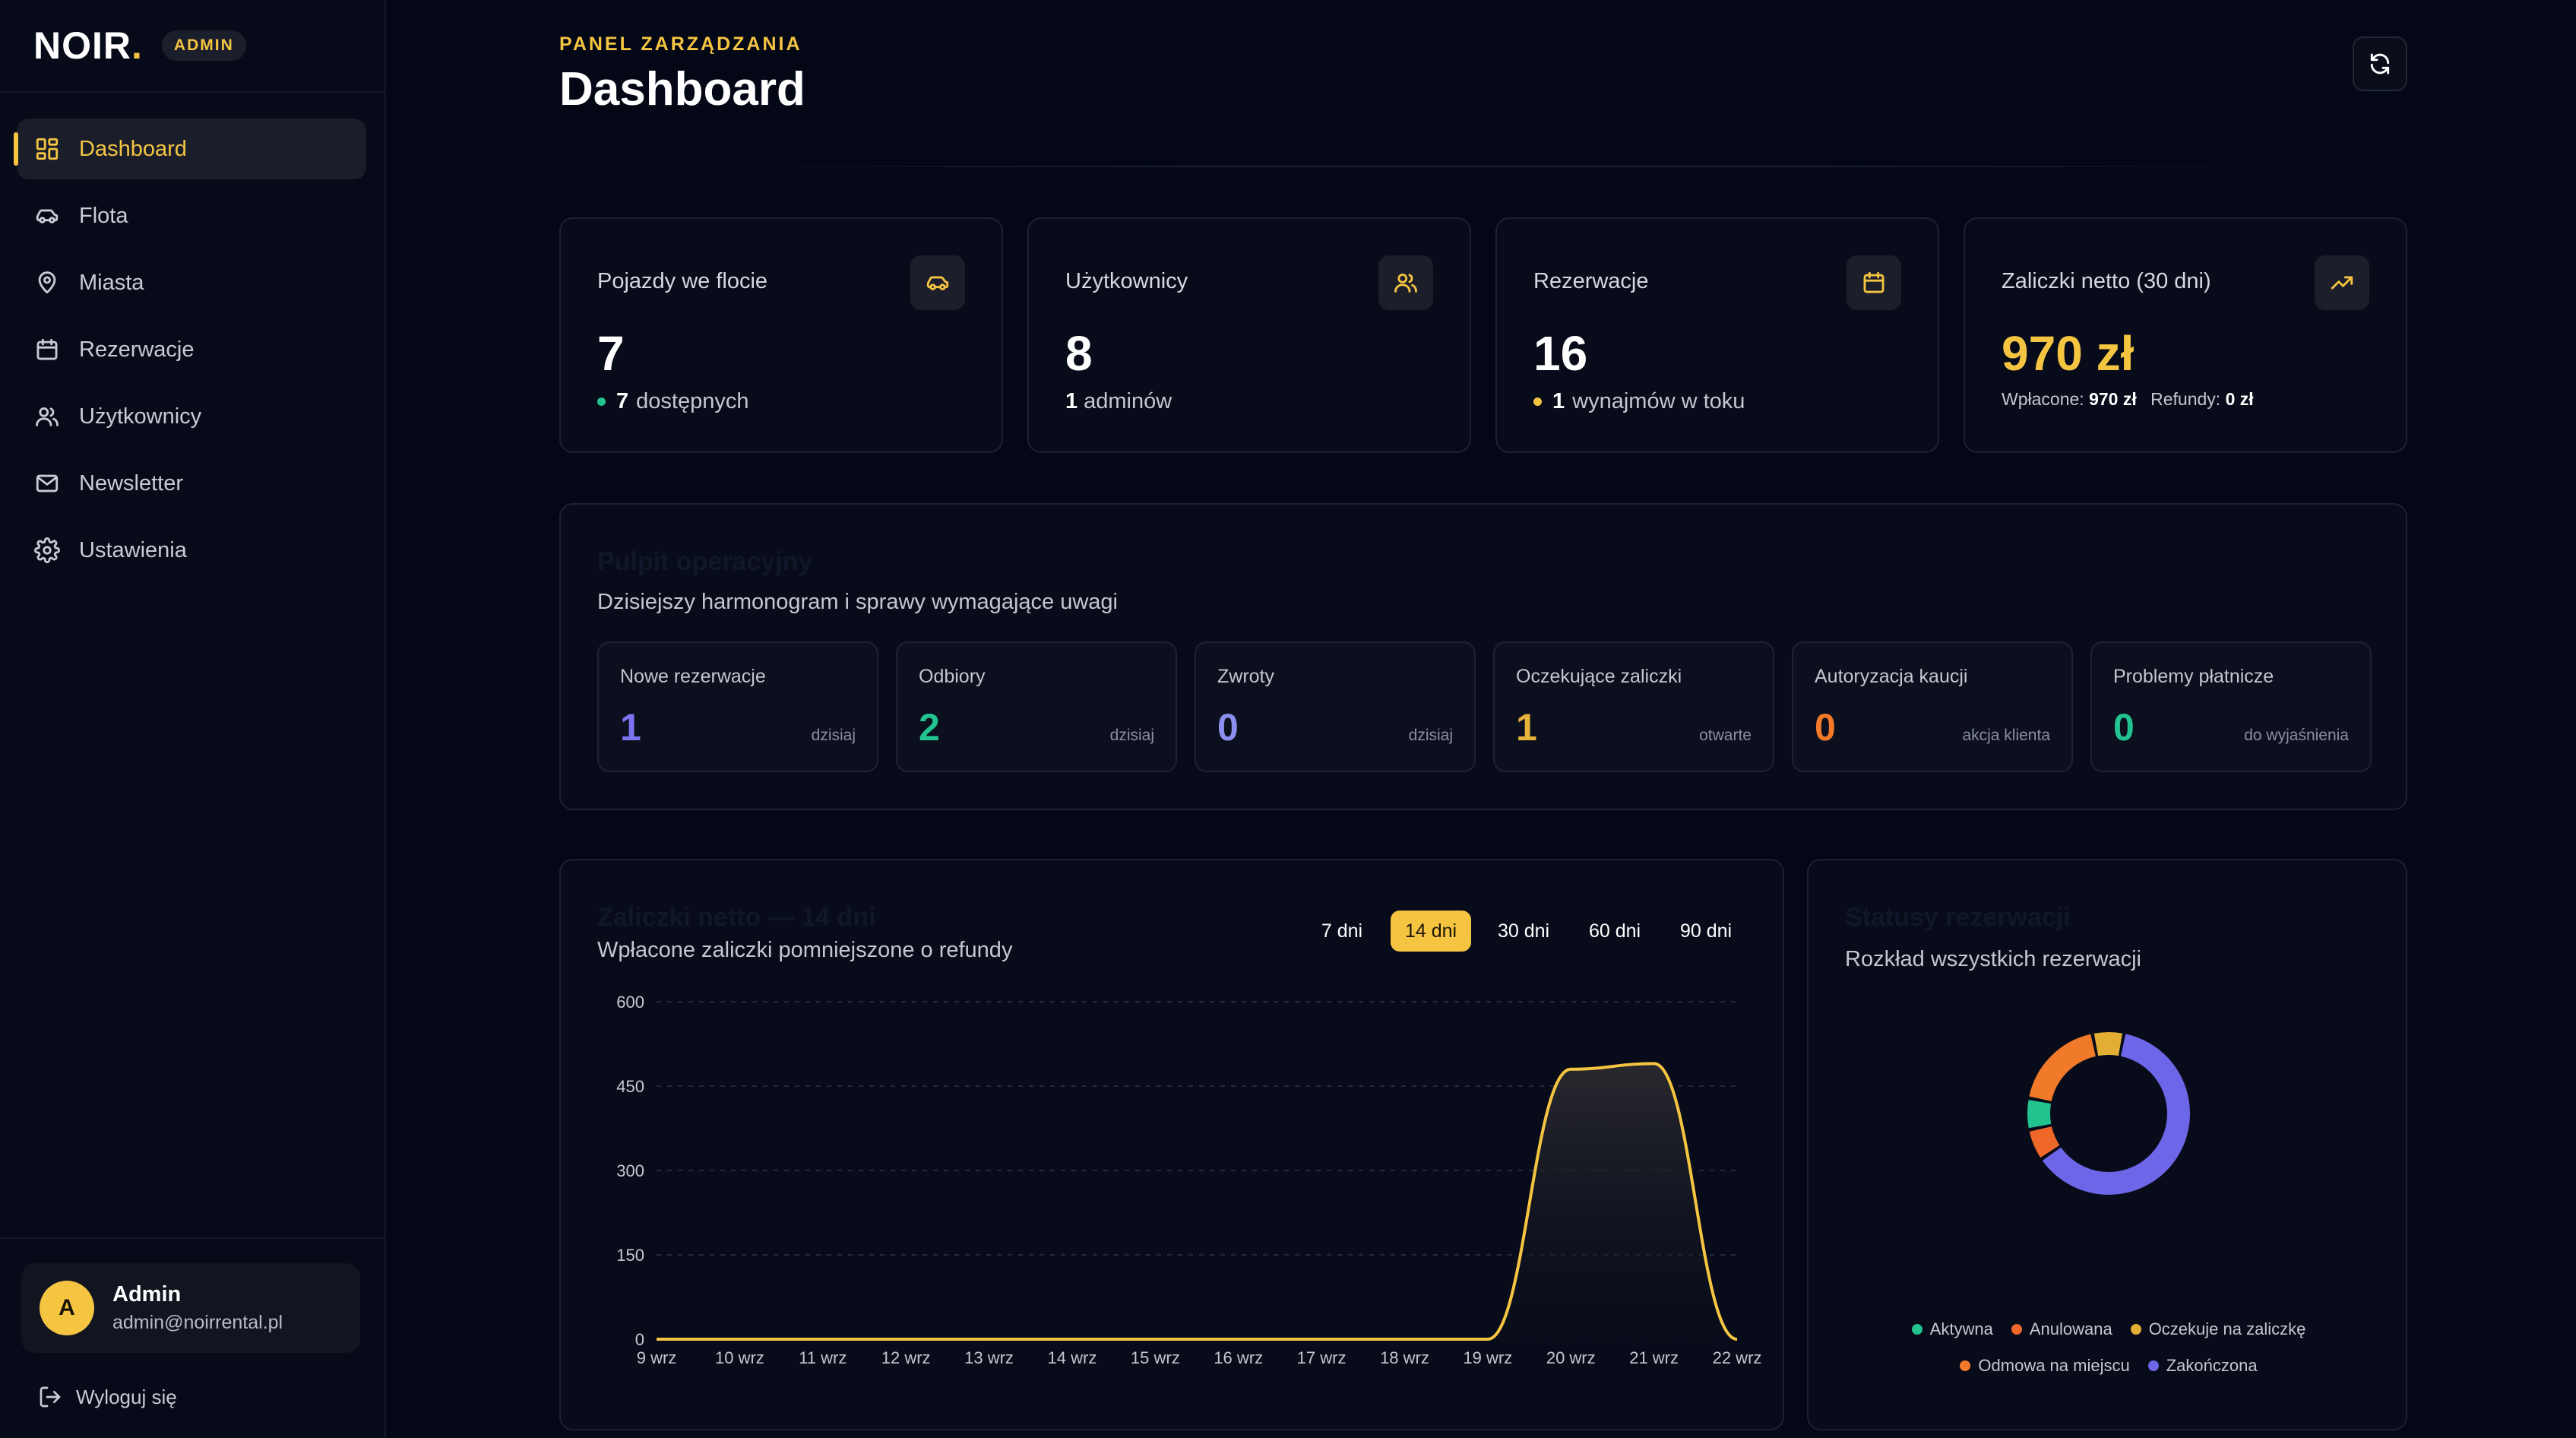 The image size is (2576, 1438). I want to click on x-tick-label: 10 wrz, so click(739, 1357).